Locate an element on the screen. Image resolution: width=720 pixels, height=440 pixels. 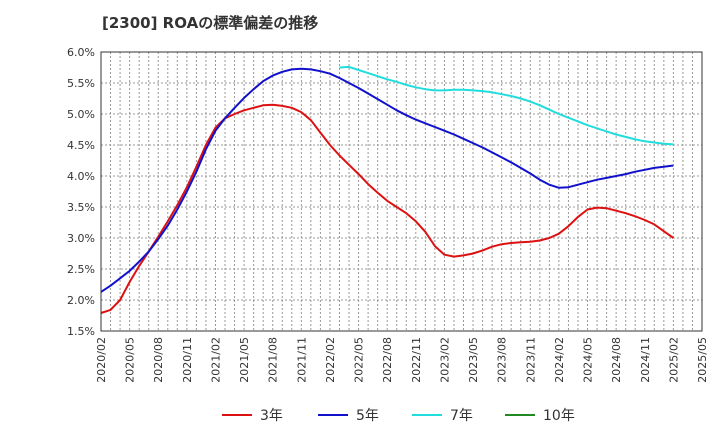
x-tick-label: 2025/05 is located at coordinates (702, 360).